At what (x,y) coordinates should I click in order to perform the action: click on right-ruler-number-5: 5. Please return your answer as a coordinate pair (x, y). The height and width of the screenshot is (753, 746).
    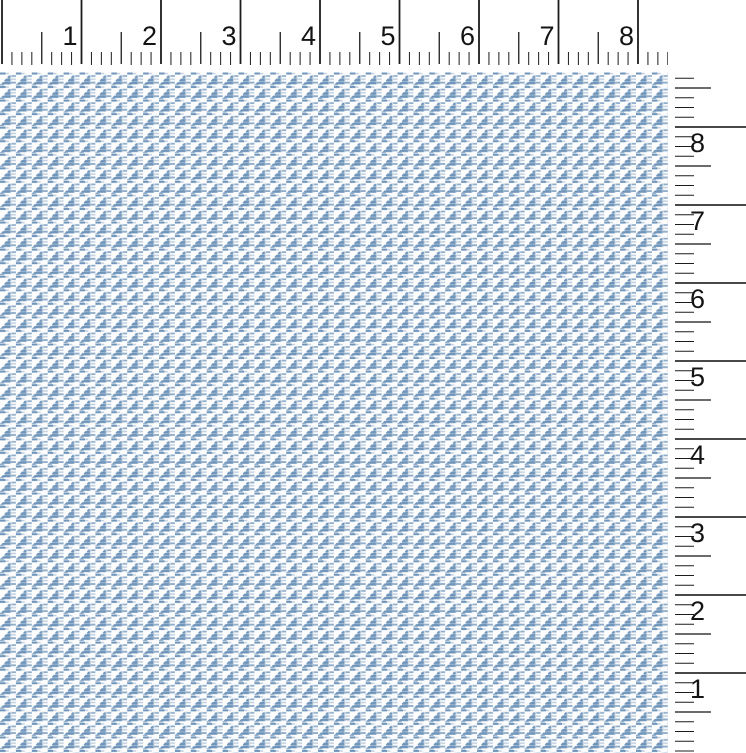
    Looking at the image, I should click on (698, 377).